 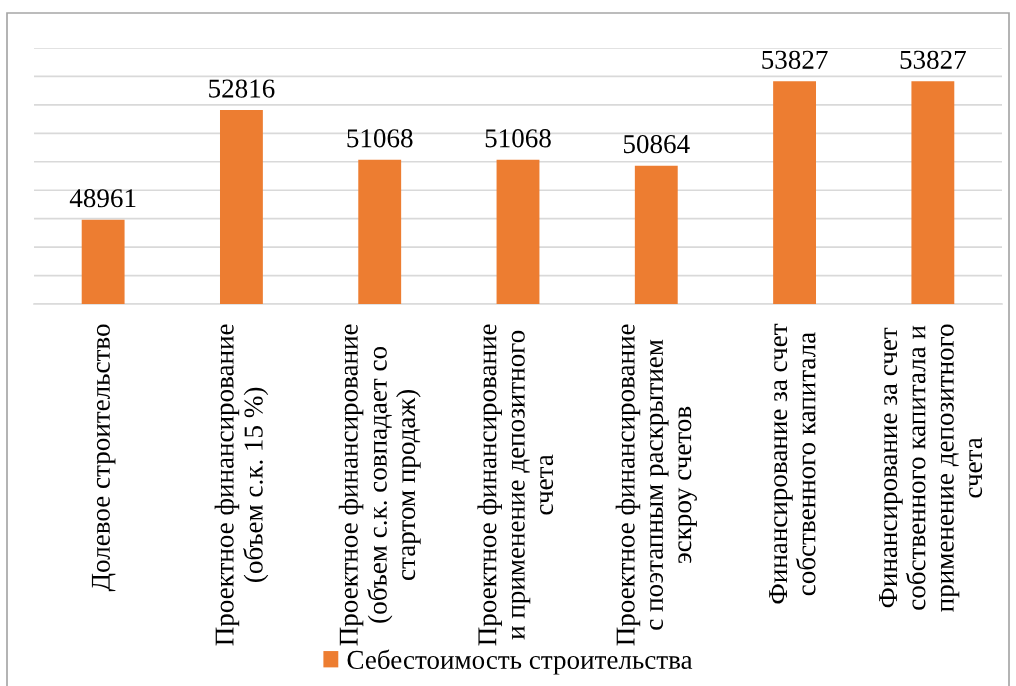 I want to click on data-label: 50864, so click(x=657, y=144).